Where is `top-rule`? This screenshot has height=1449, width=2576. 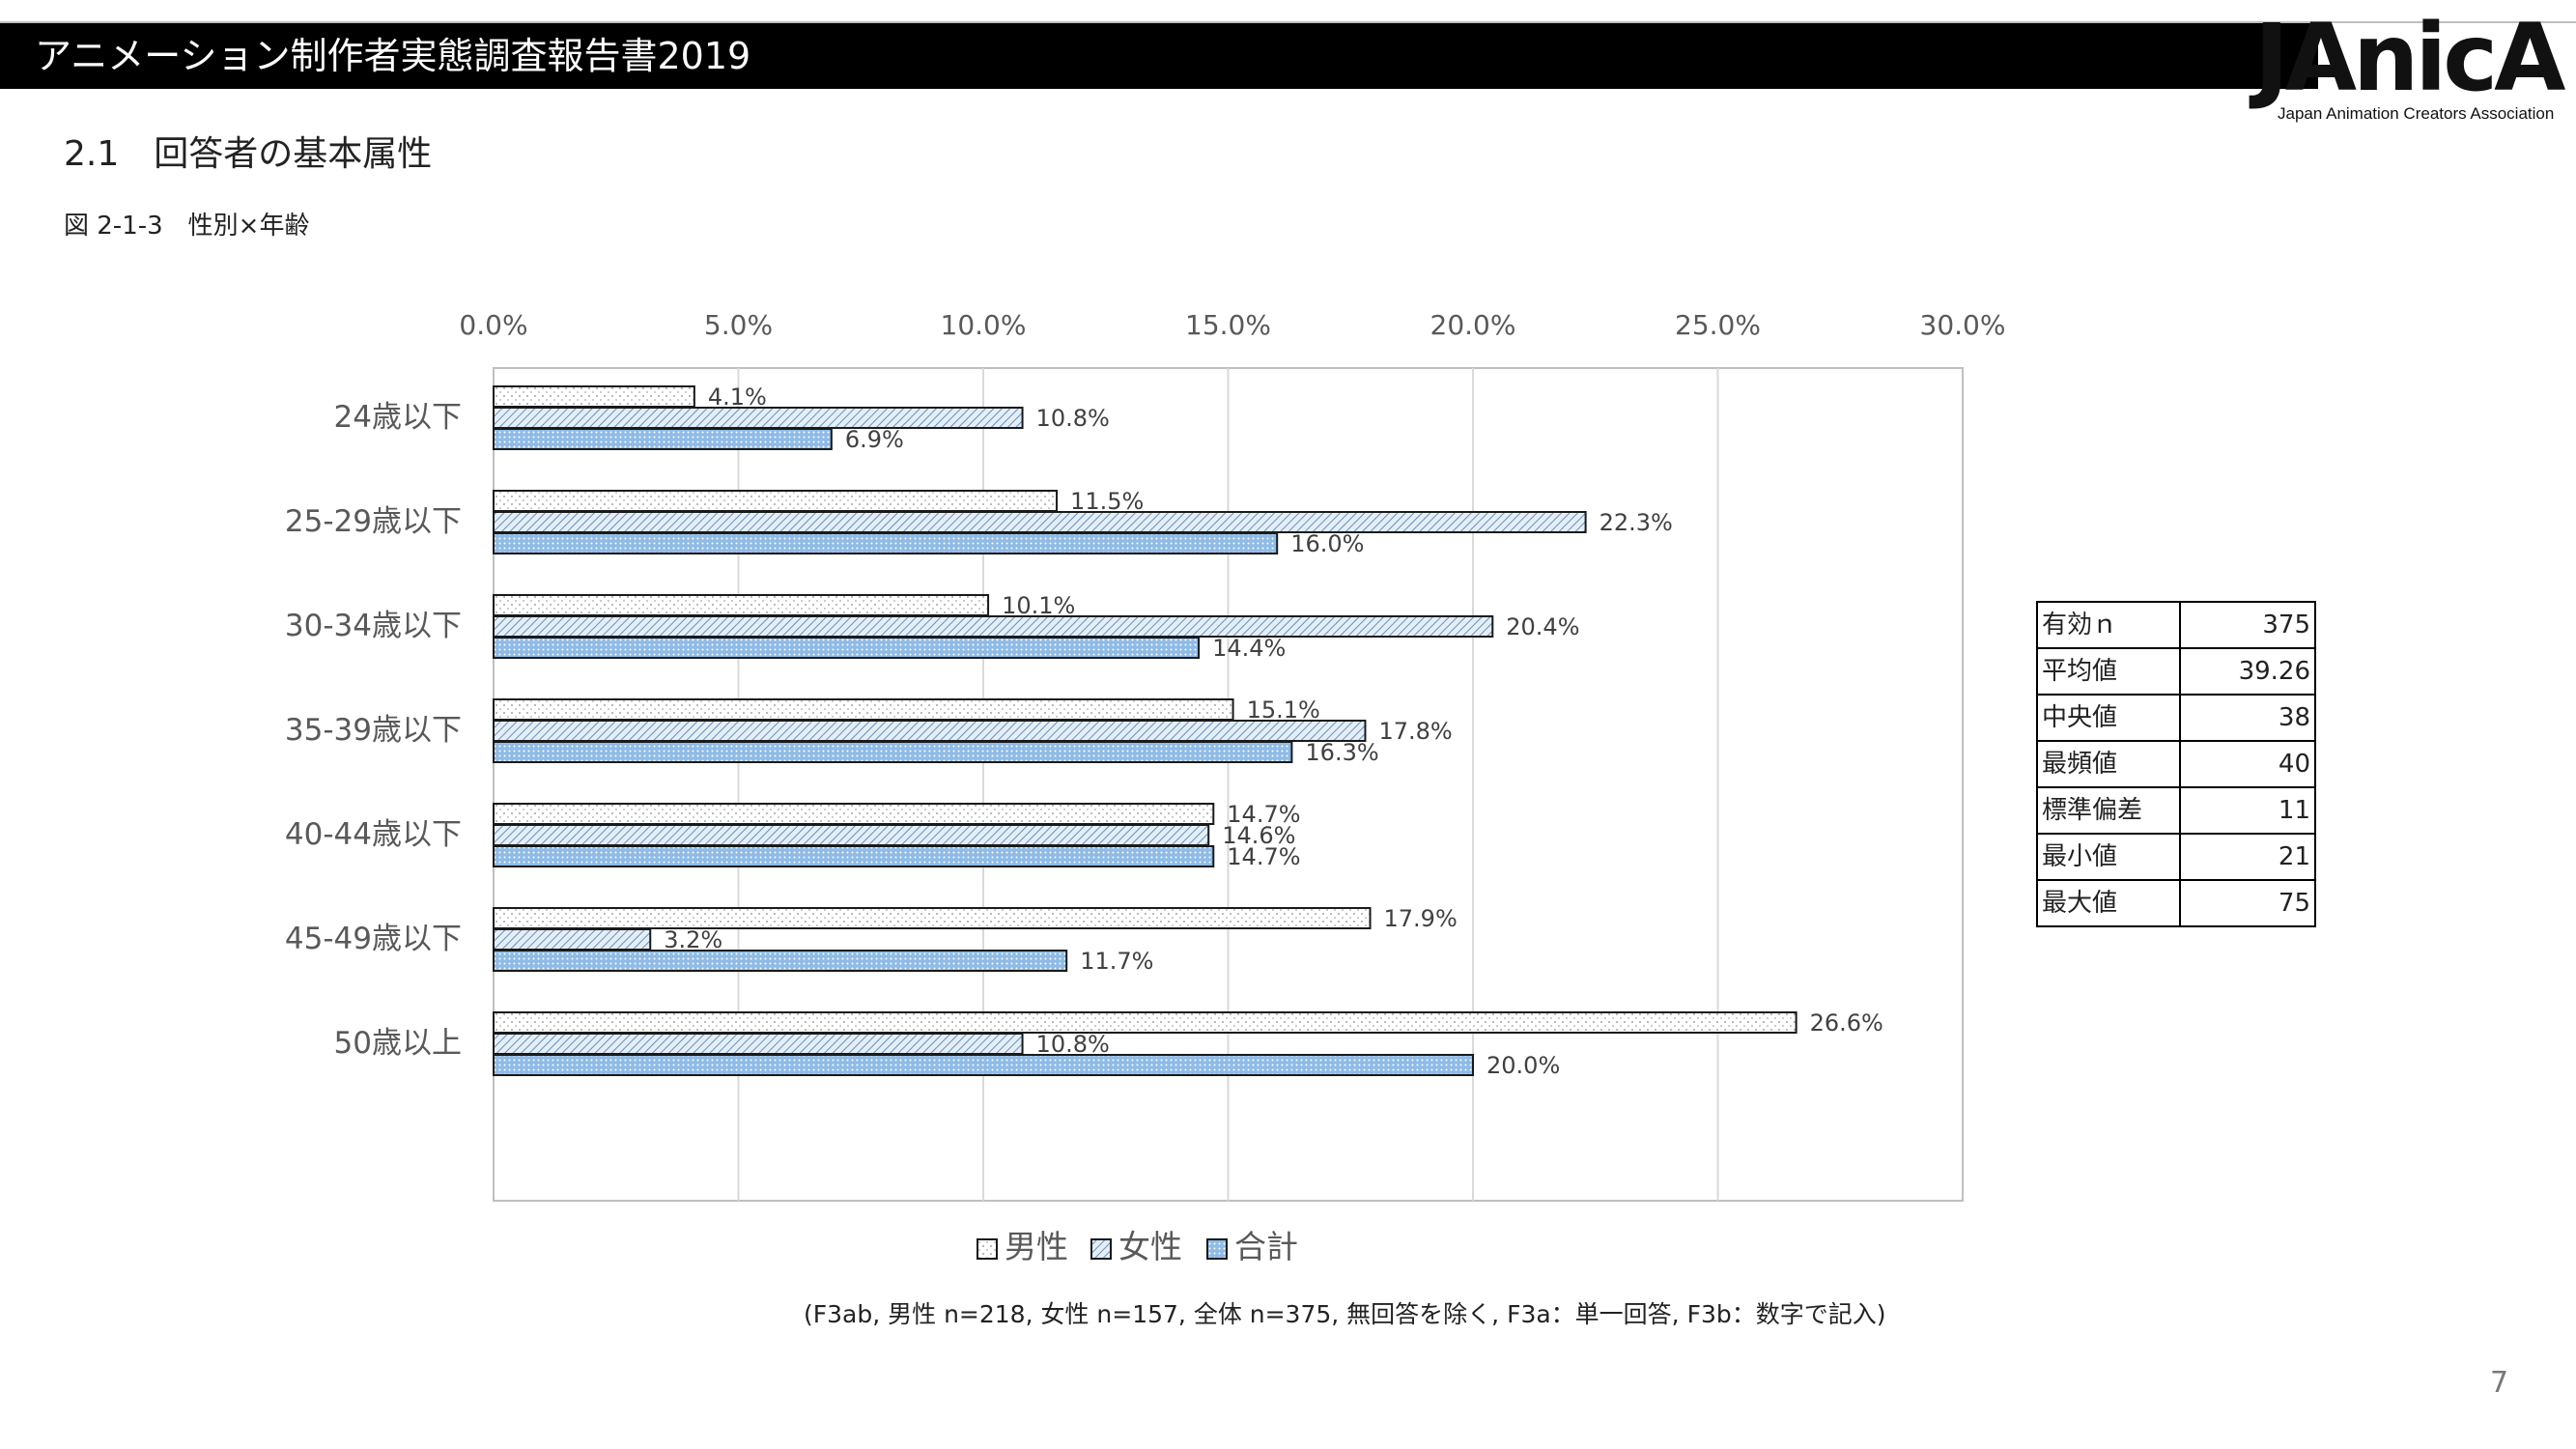
top-rule is located at coordinates (1288, 22).